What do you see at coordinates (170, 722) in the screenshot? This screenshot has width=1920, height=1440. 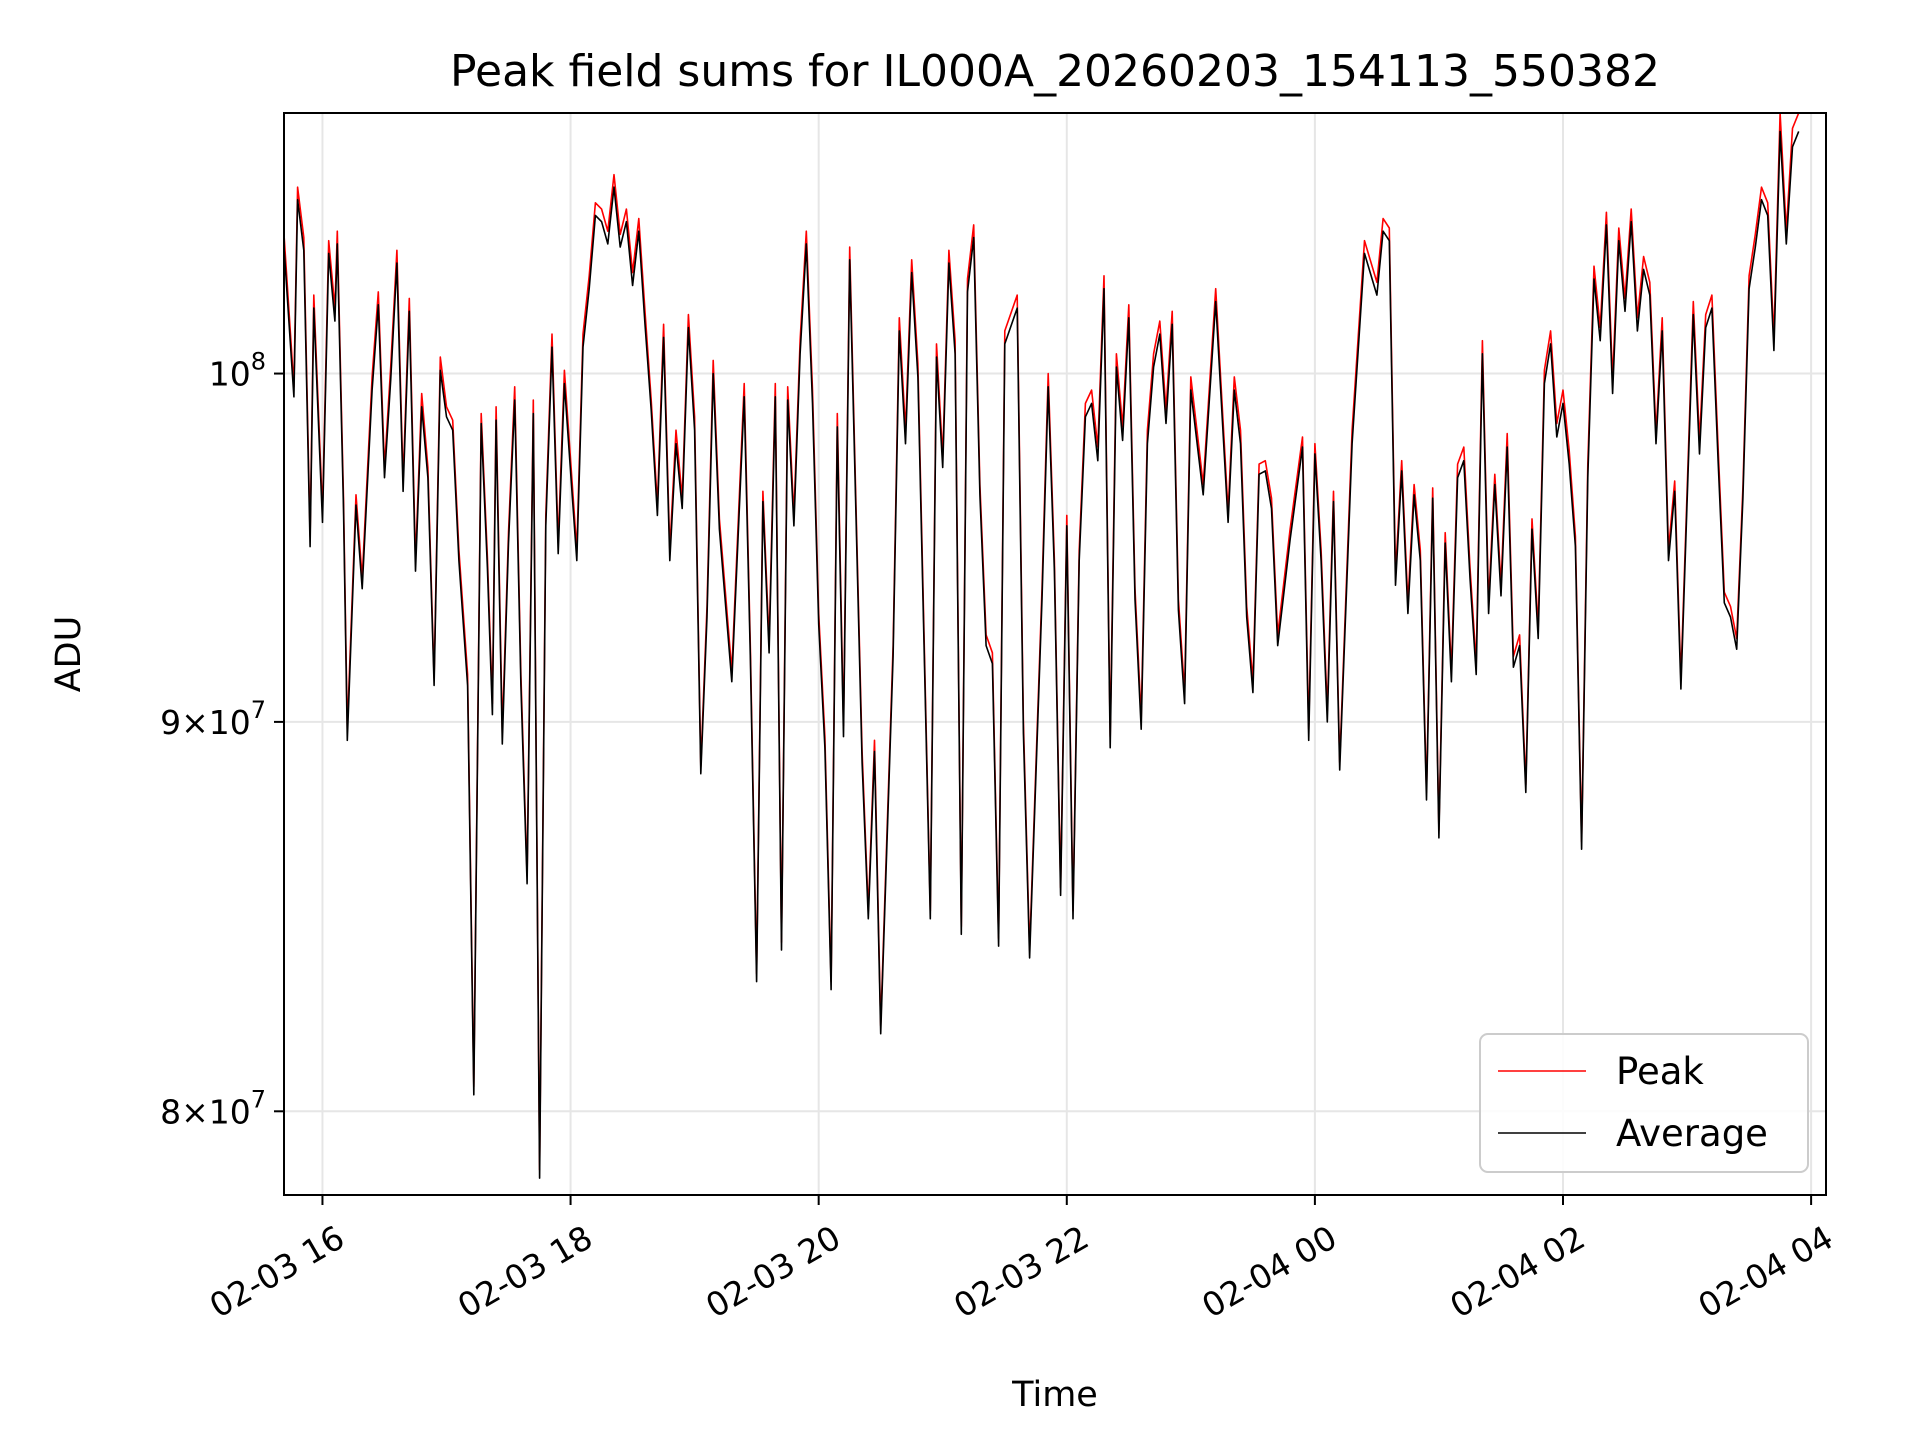 I see `y-tick-mantissa: 9` at bounding box center [170, 722].